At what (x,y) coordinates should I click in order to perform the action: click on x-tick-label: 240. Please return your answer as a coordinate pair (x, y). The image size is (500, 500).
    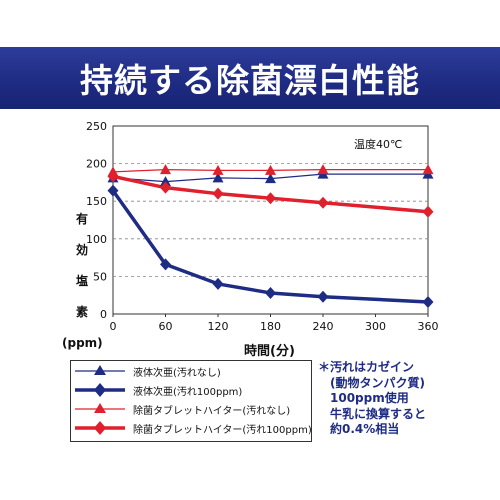
    Looking at the image, I should click on (323, 326).